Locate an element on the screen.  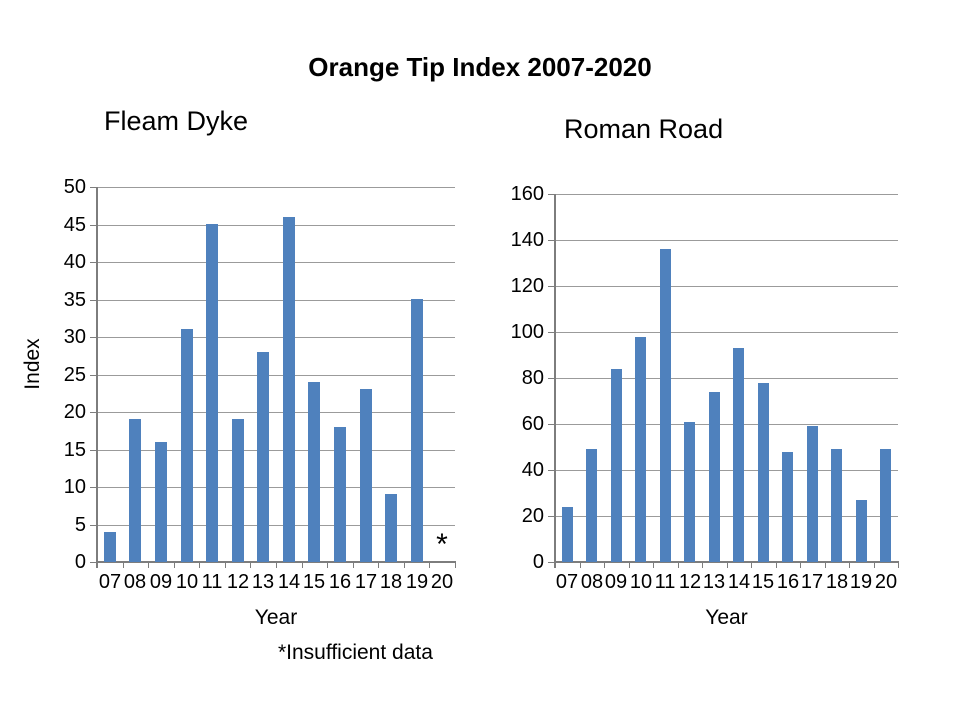
x-tick-label: 11 is located at coordinates (212, 582).